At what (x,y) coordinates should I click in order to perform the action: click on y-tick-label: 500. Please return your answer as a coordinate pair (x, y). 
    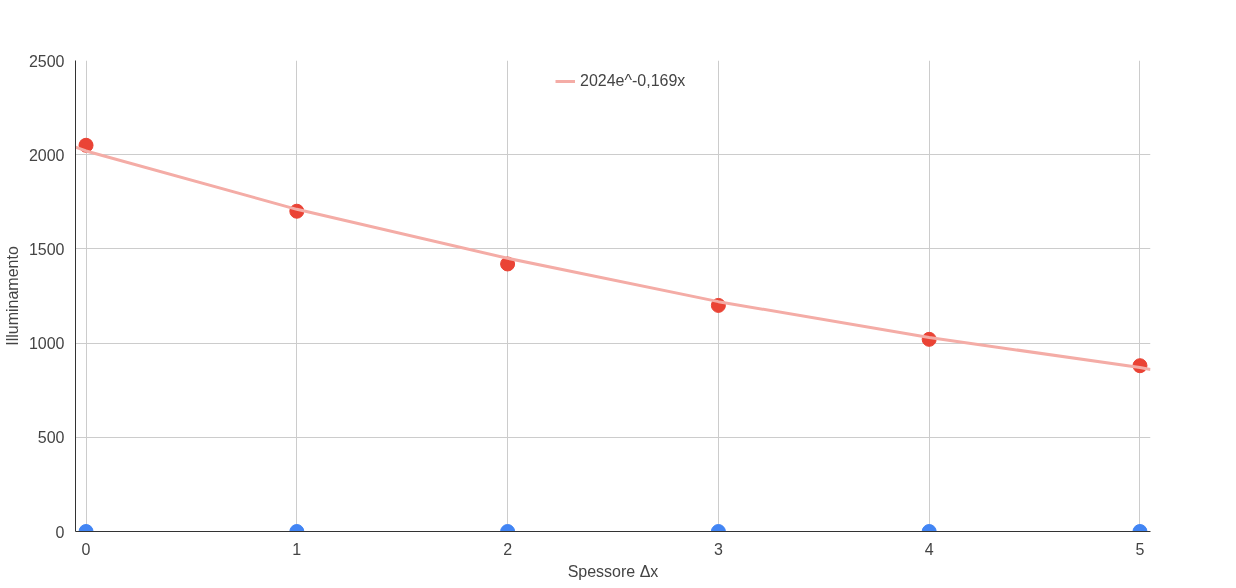
    Looking at the image, I should click on (51, 438).